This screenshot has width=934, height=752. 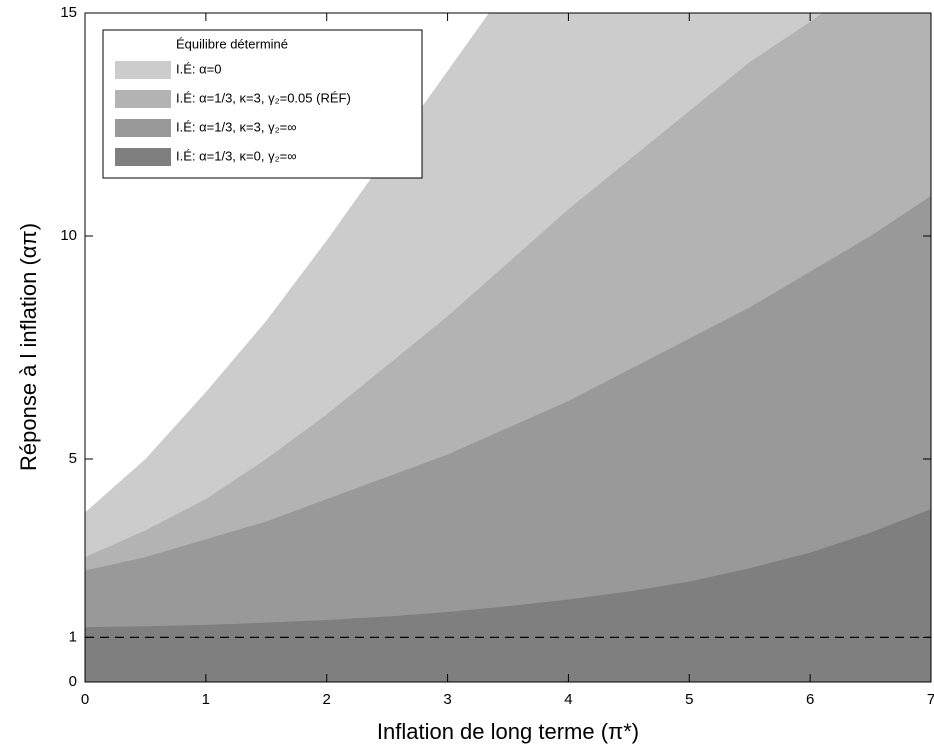 I want to click on y-axis-label: Réponse à l inflation (απ), so click(x=28, y=347).